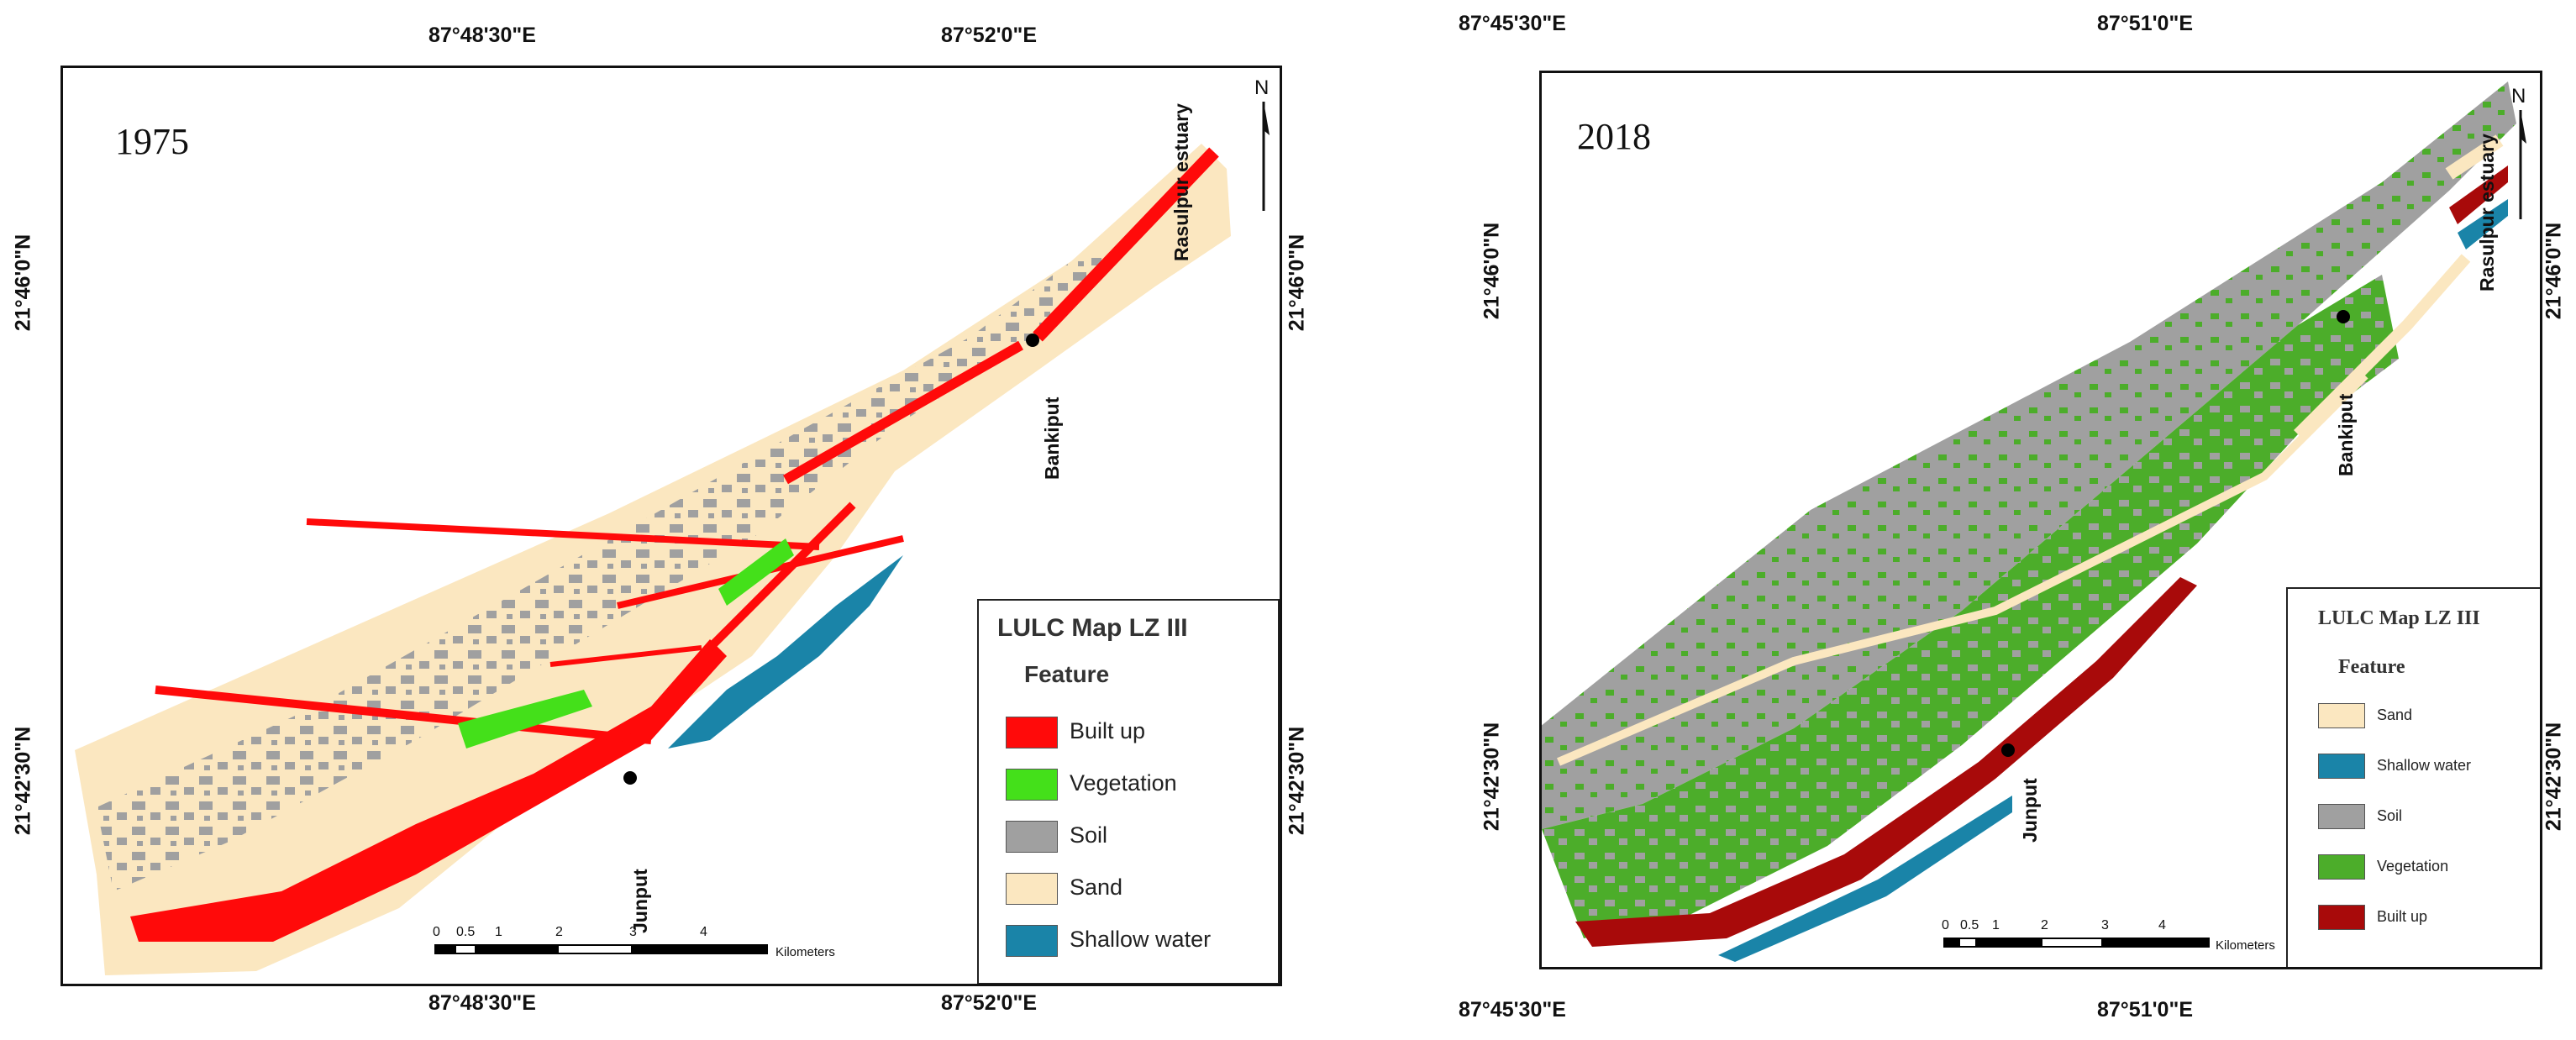  What do you see at coordinates (2145, 1010) in the screenshot?
I see `bottom-coord-2: 87°51'0"E` at bounding box center [2145, 1010].